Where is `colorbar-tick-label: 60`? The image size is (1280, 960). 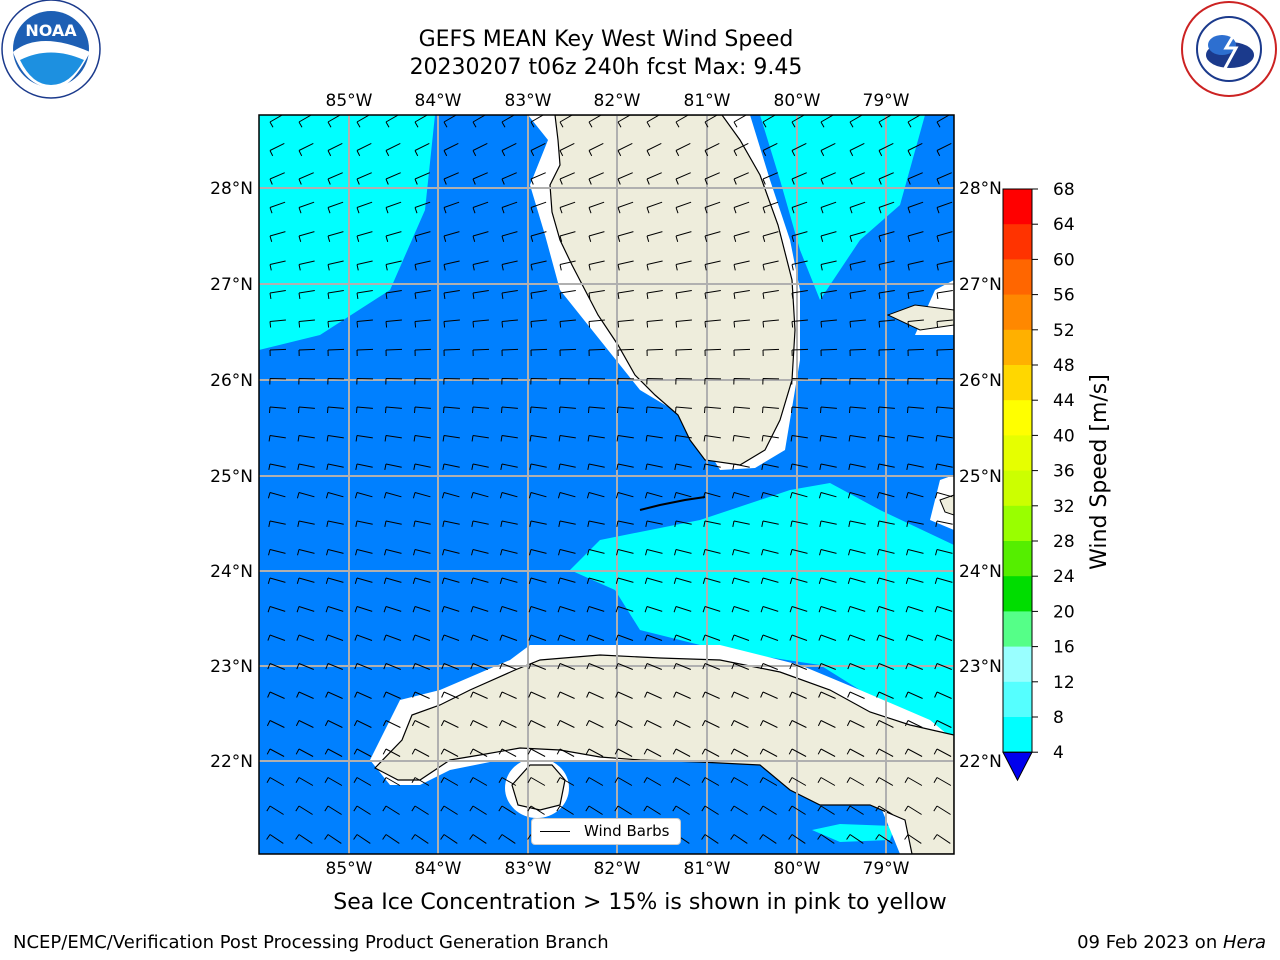 colorbar-tick-label: 60 is located at coordinates (1064, 260).